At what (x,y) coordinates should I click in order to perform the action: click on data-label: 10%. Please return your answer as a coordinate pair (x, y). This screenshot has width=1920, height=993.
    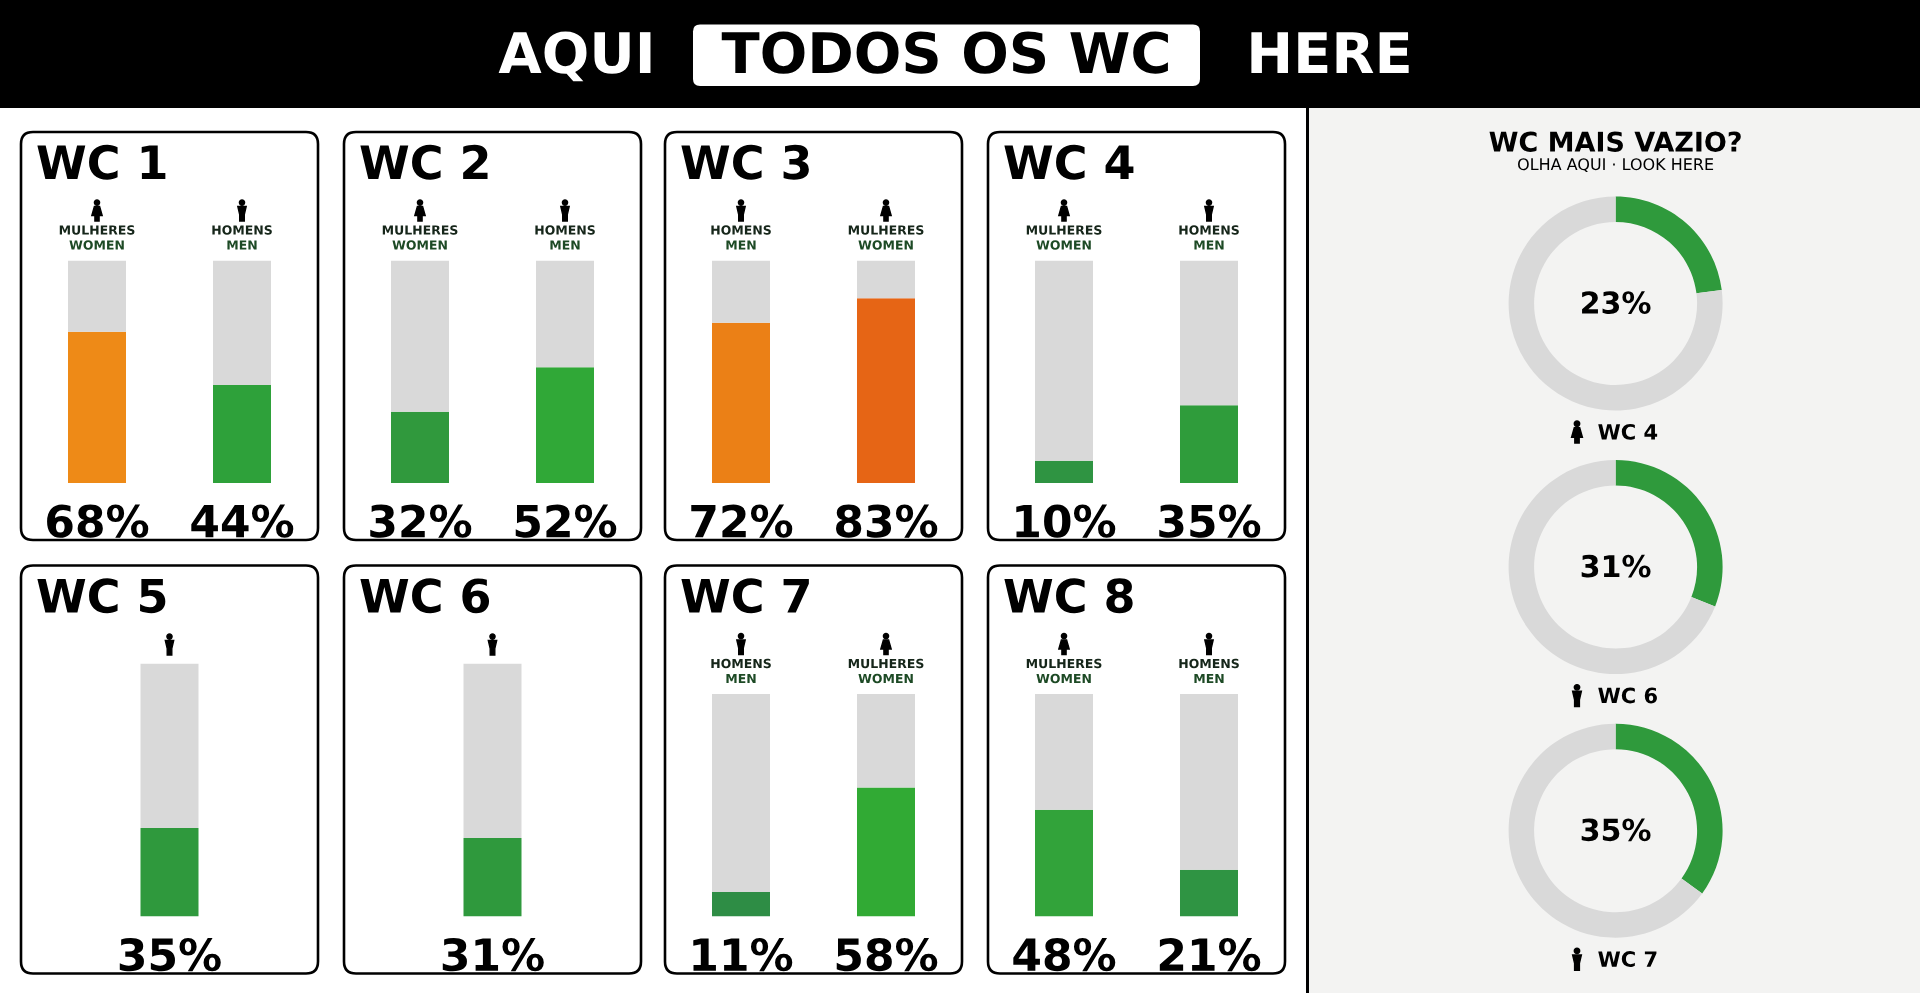
    Looking at the image, I should click on (1066, 521).